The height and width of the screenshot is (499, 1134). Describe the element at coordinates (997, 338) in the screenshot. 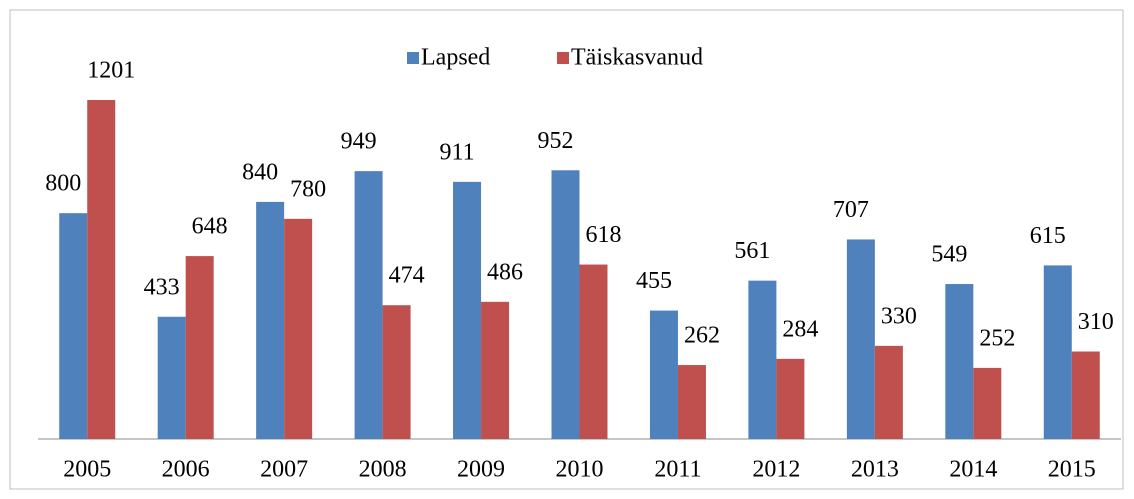

I see `data-label: 252` at that location.